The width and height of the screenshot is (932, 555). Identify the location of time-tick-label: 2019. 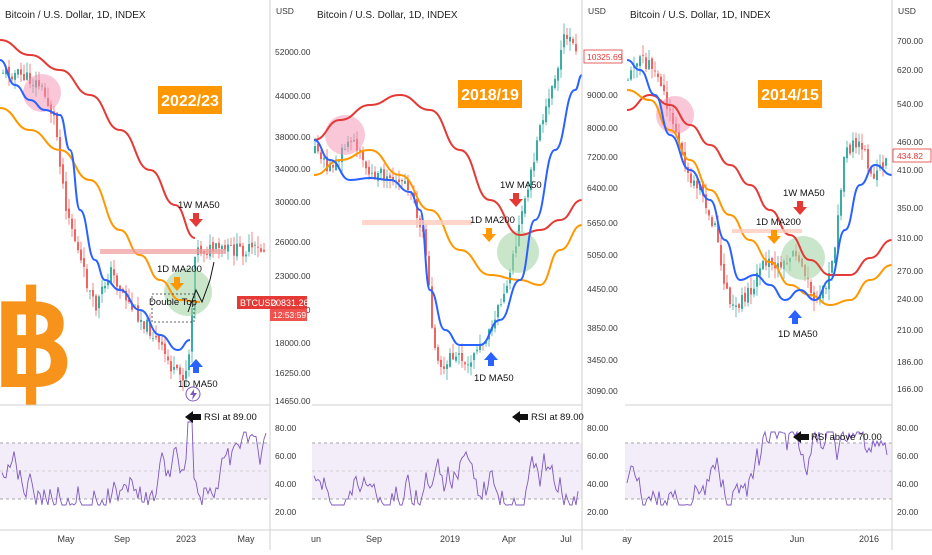
(450, 539).